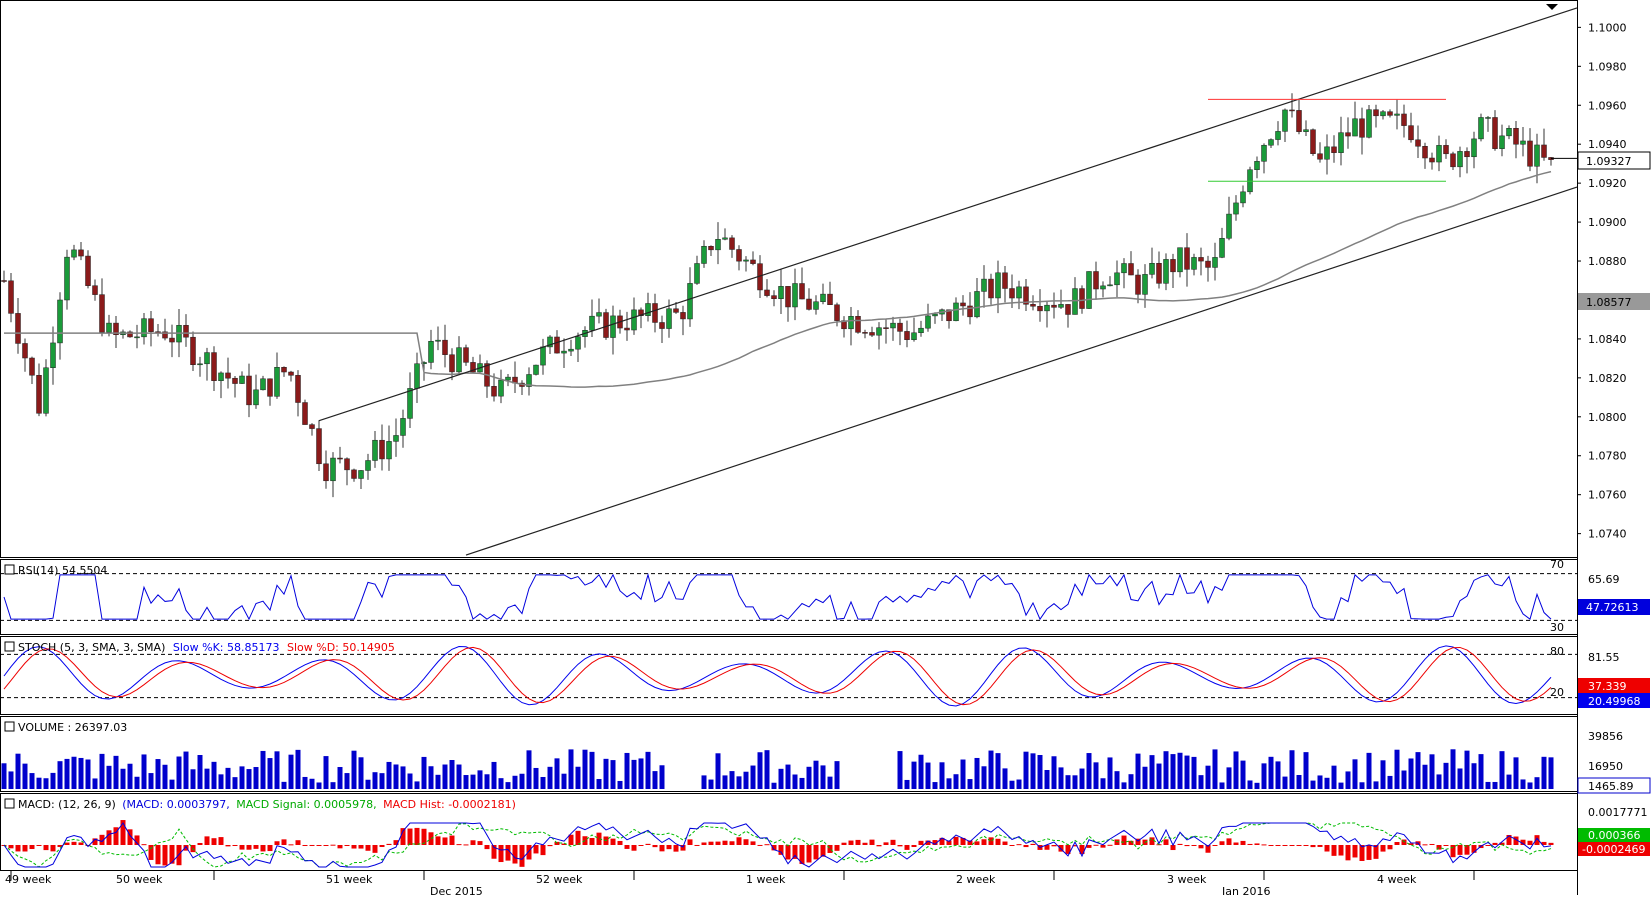 Image resolution: width=1651 pixels, height=899 pixels. What do you see at coordinates (9, 569) in the screenshot?
I see `rsi-close-icon` at bounding box center [9, 569].